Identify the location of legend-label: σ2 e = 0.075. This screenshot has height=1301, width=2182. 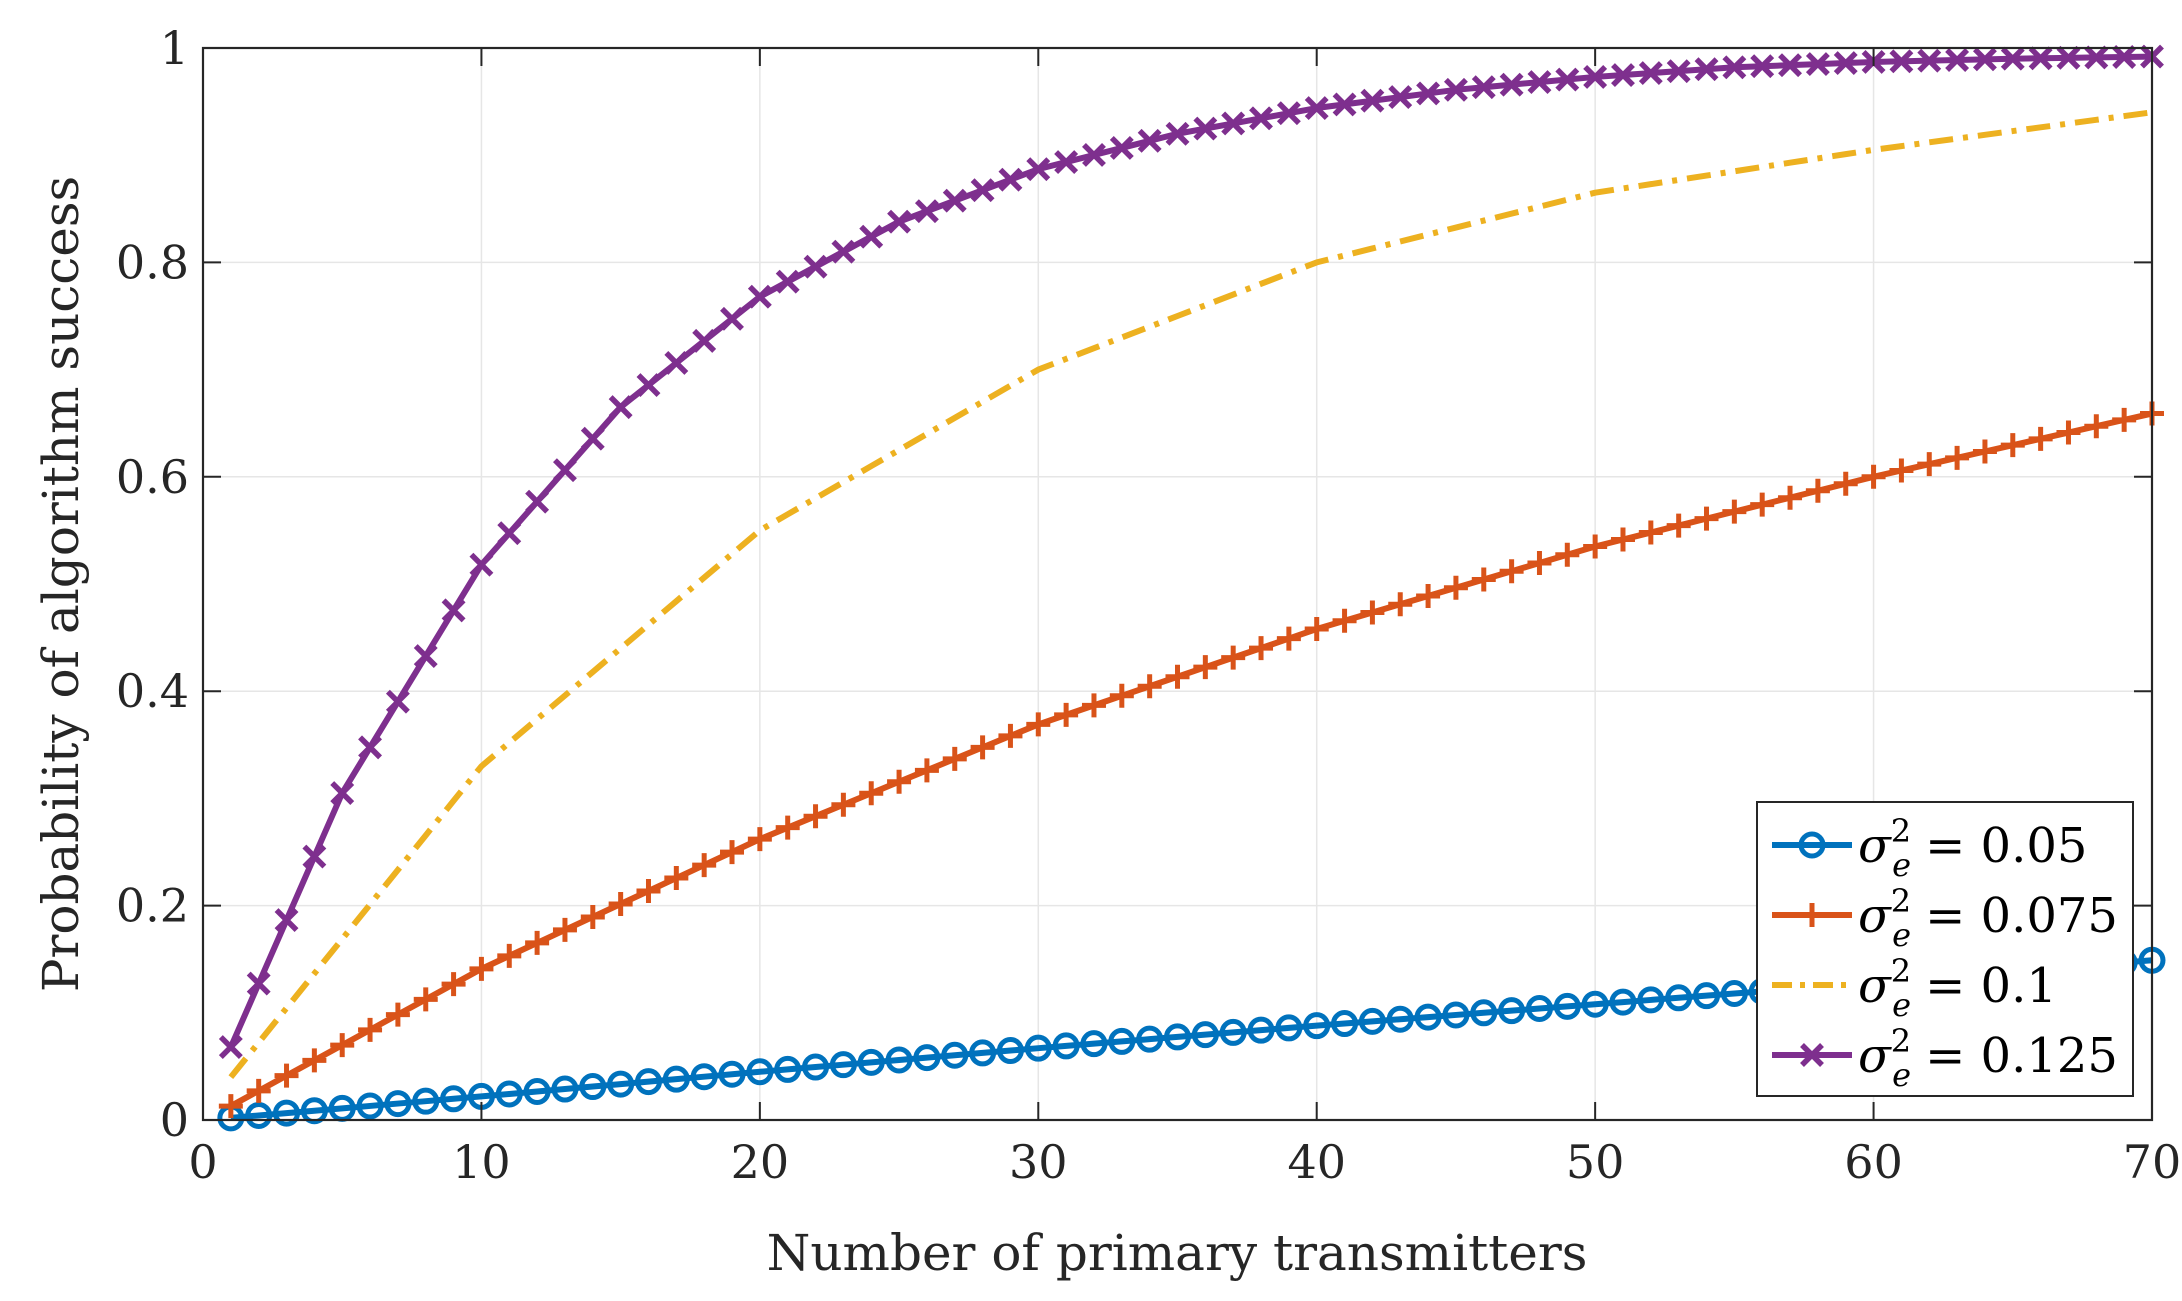
(1988, 918).